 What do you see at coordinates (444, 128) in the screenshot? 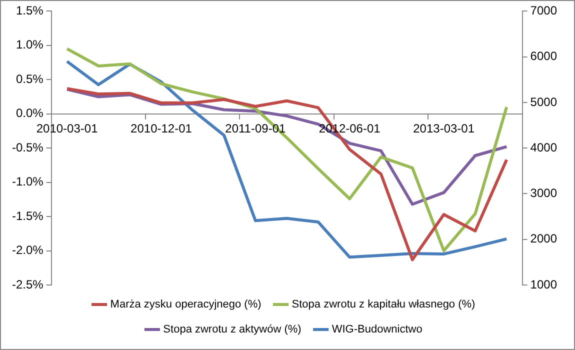
I see `x-tick-label: 2013-03-01` at bounding box center [444, 128].